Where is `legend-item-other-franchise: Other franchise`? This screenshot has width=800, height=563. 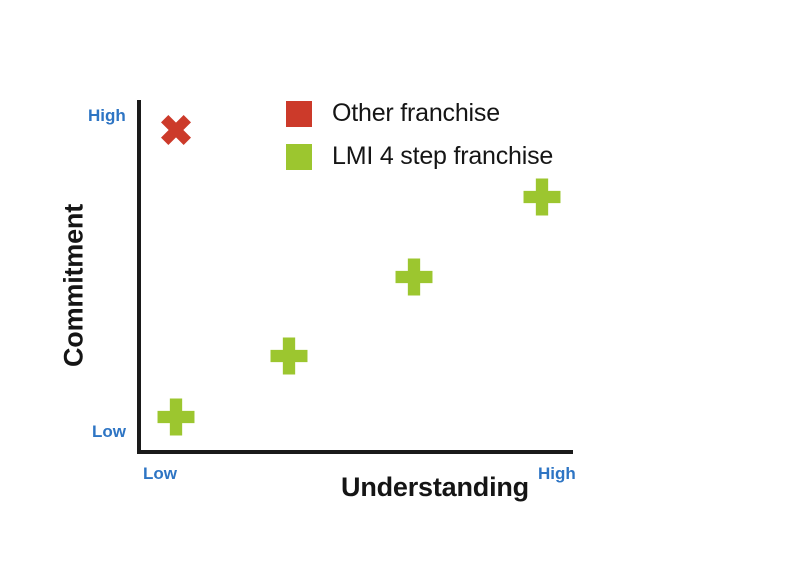
legend-item-other-franchise: Other franchise is located at coordinates (419, 113).